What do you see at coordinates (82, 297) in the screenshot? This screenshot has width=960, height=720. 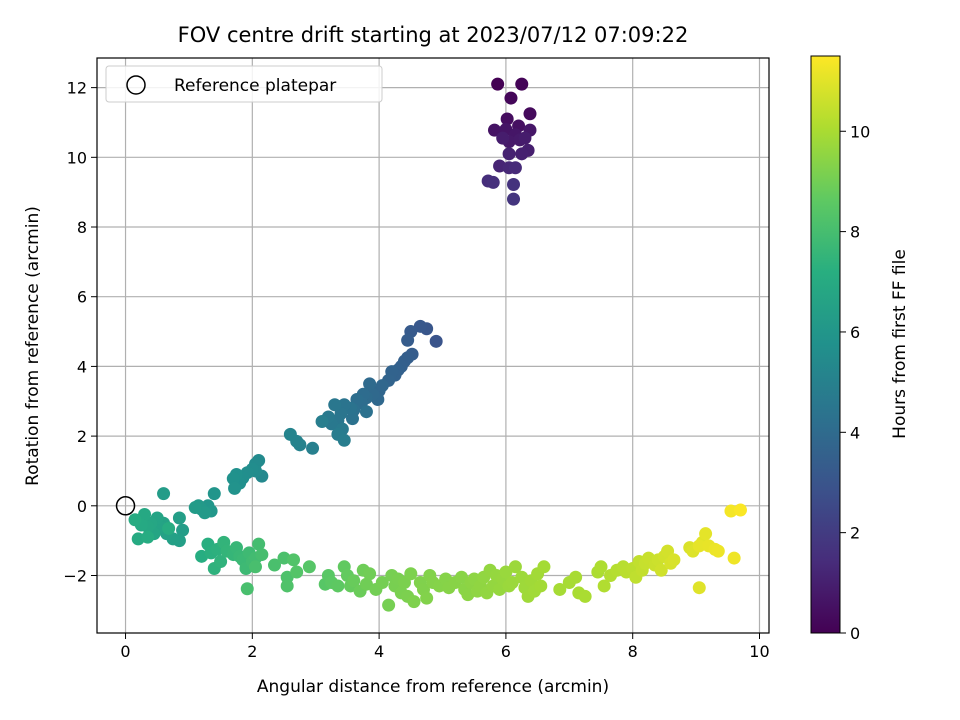 I see `y-tick-label: 6` at bounding box center [82, 297].